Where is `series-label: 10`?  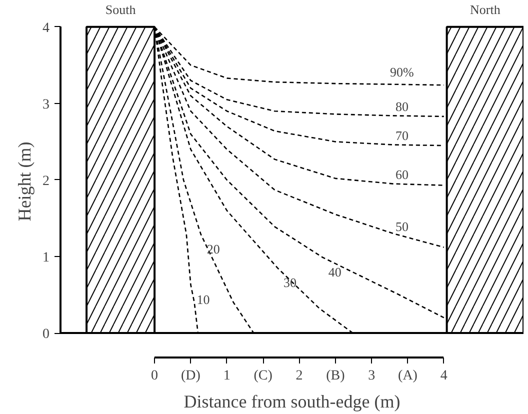
series-label: 10 is located at coordinates (203, 299).